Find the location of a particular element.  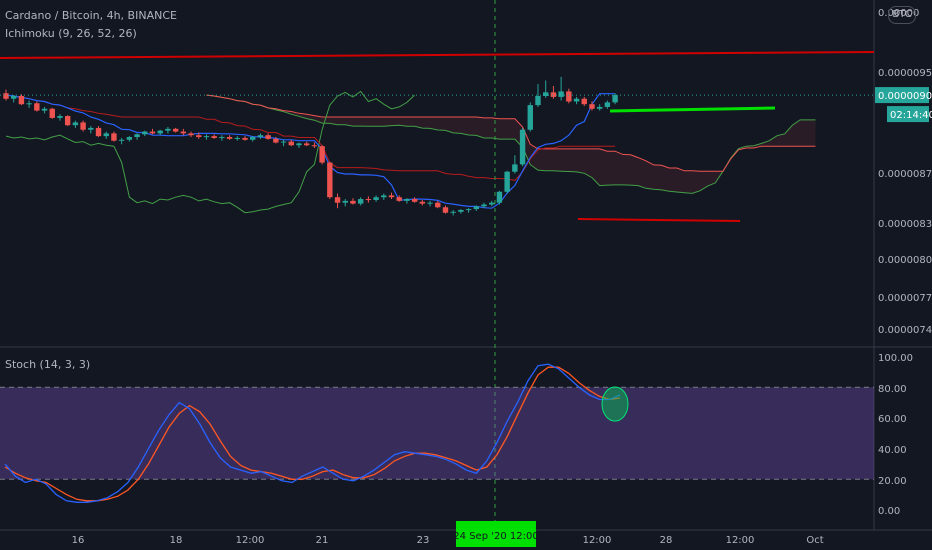

resistance-trendline is located at coordinates (437, 55).